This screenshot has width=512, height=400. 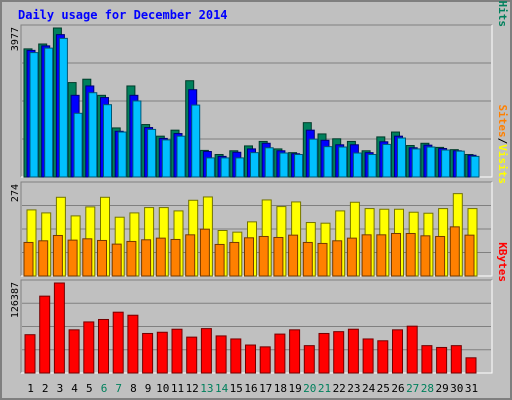 I want to click on day-label: 11, so click(x=177, y=388).